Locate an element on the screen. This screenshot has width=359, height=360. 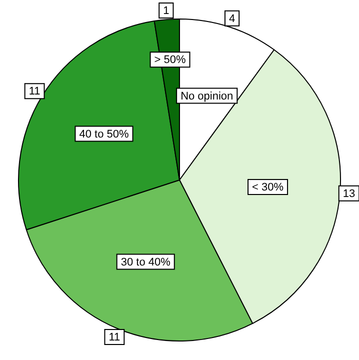
data-label: 4 is located at coordinates (232, 18).